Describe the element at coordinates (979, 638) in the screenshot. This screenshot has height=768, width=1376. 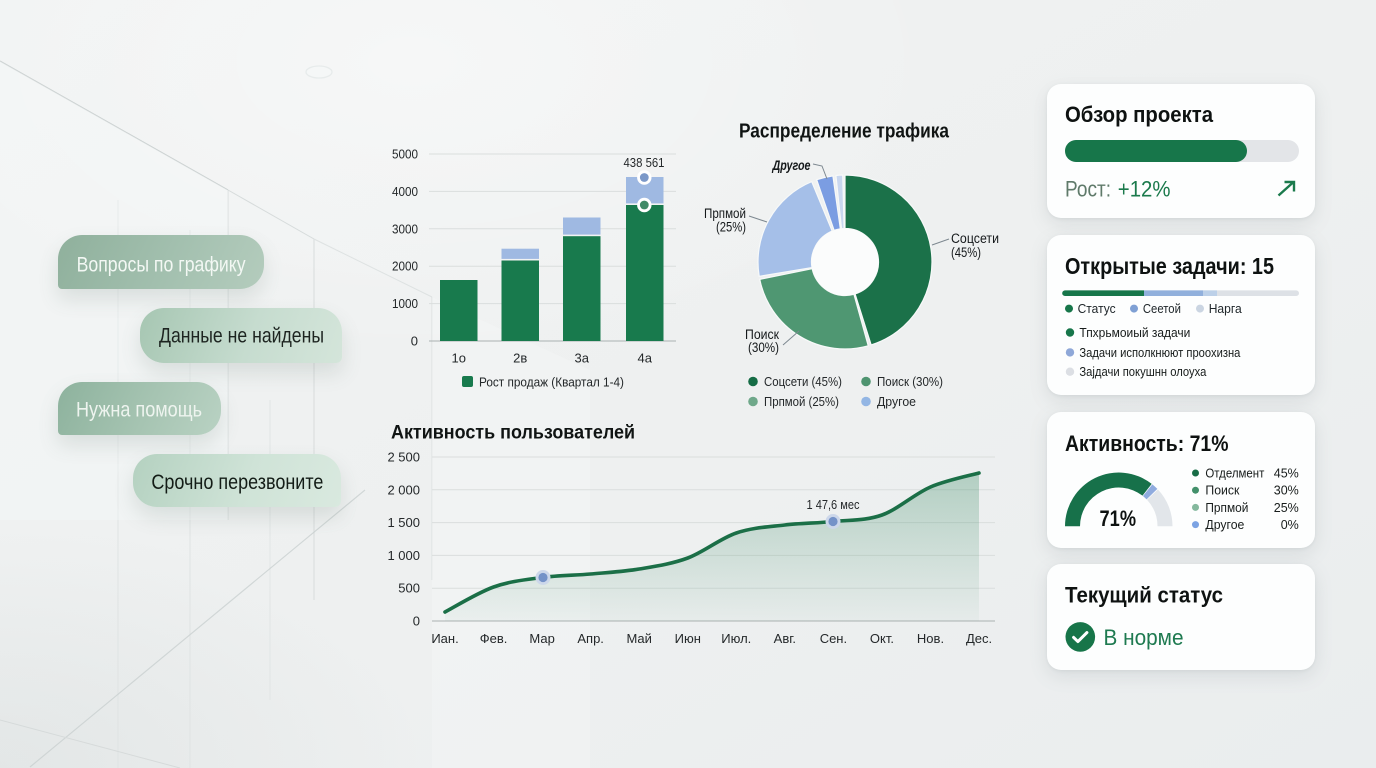
I see `svg-text: Дес.` at that location.